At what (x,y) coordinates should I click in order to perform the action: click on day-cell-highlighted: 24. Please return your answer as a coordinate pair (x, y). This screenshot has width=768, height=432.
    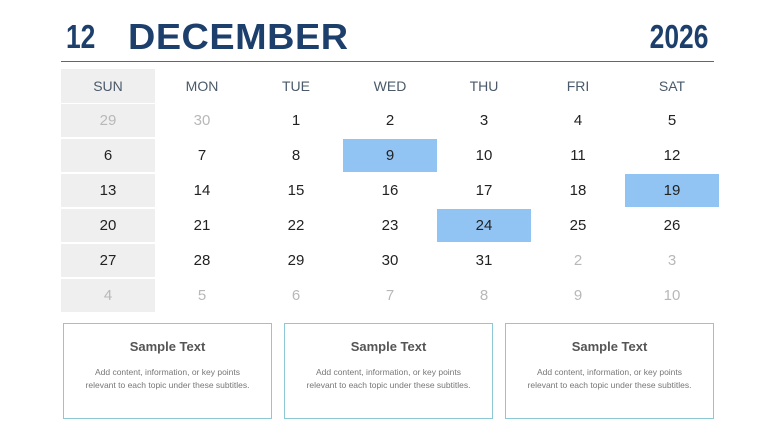
    Looking at the image, I should click on (484, 225).